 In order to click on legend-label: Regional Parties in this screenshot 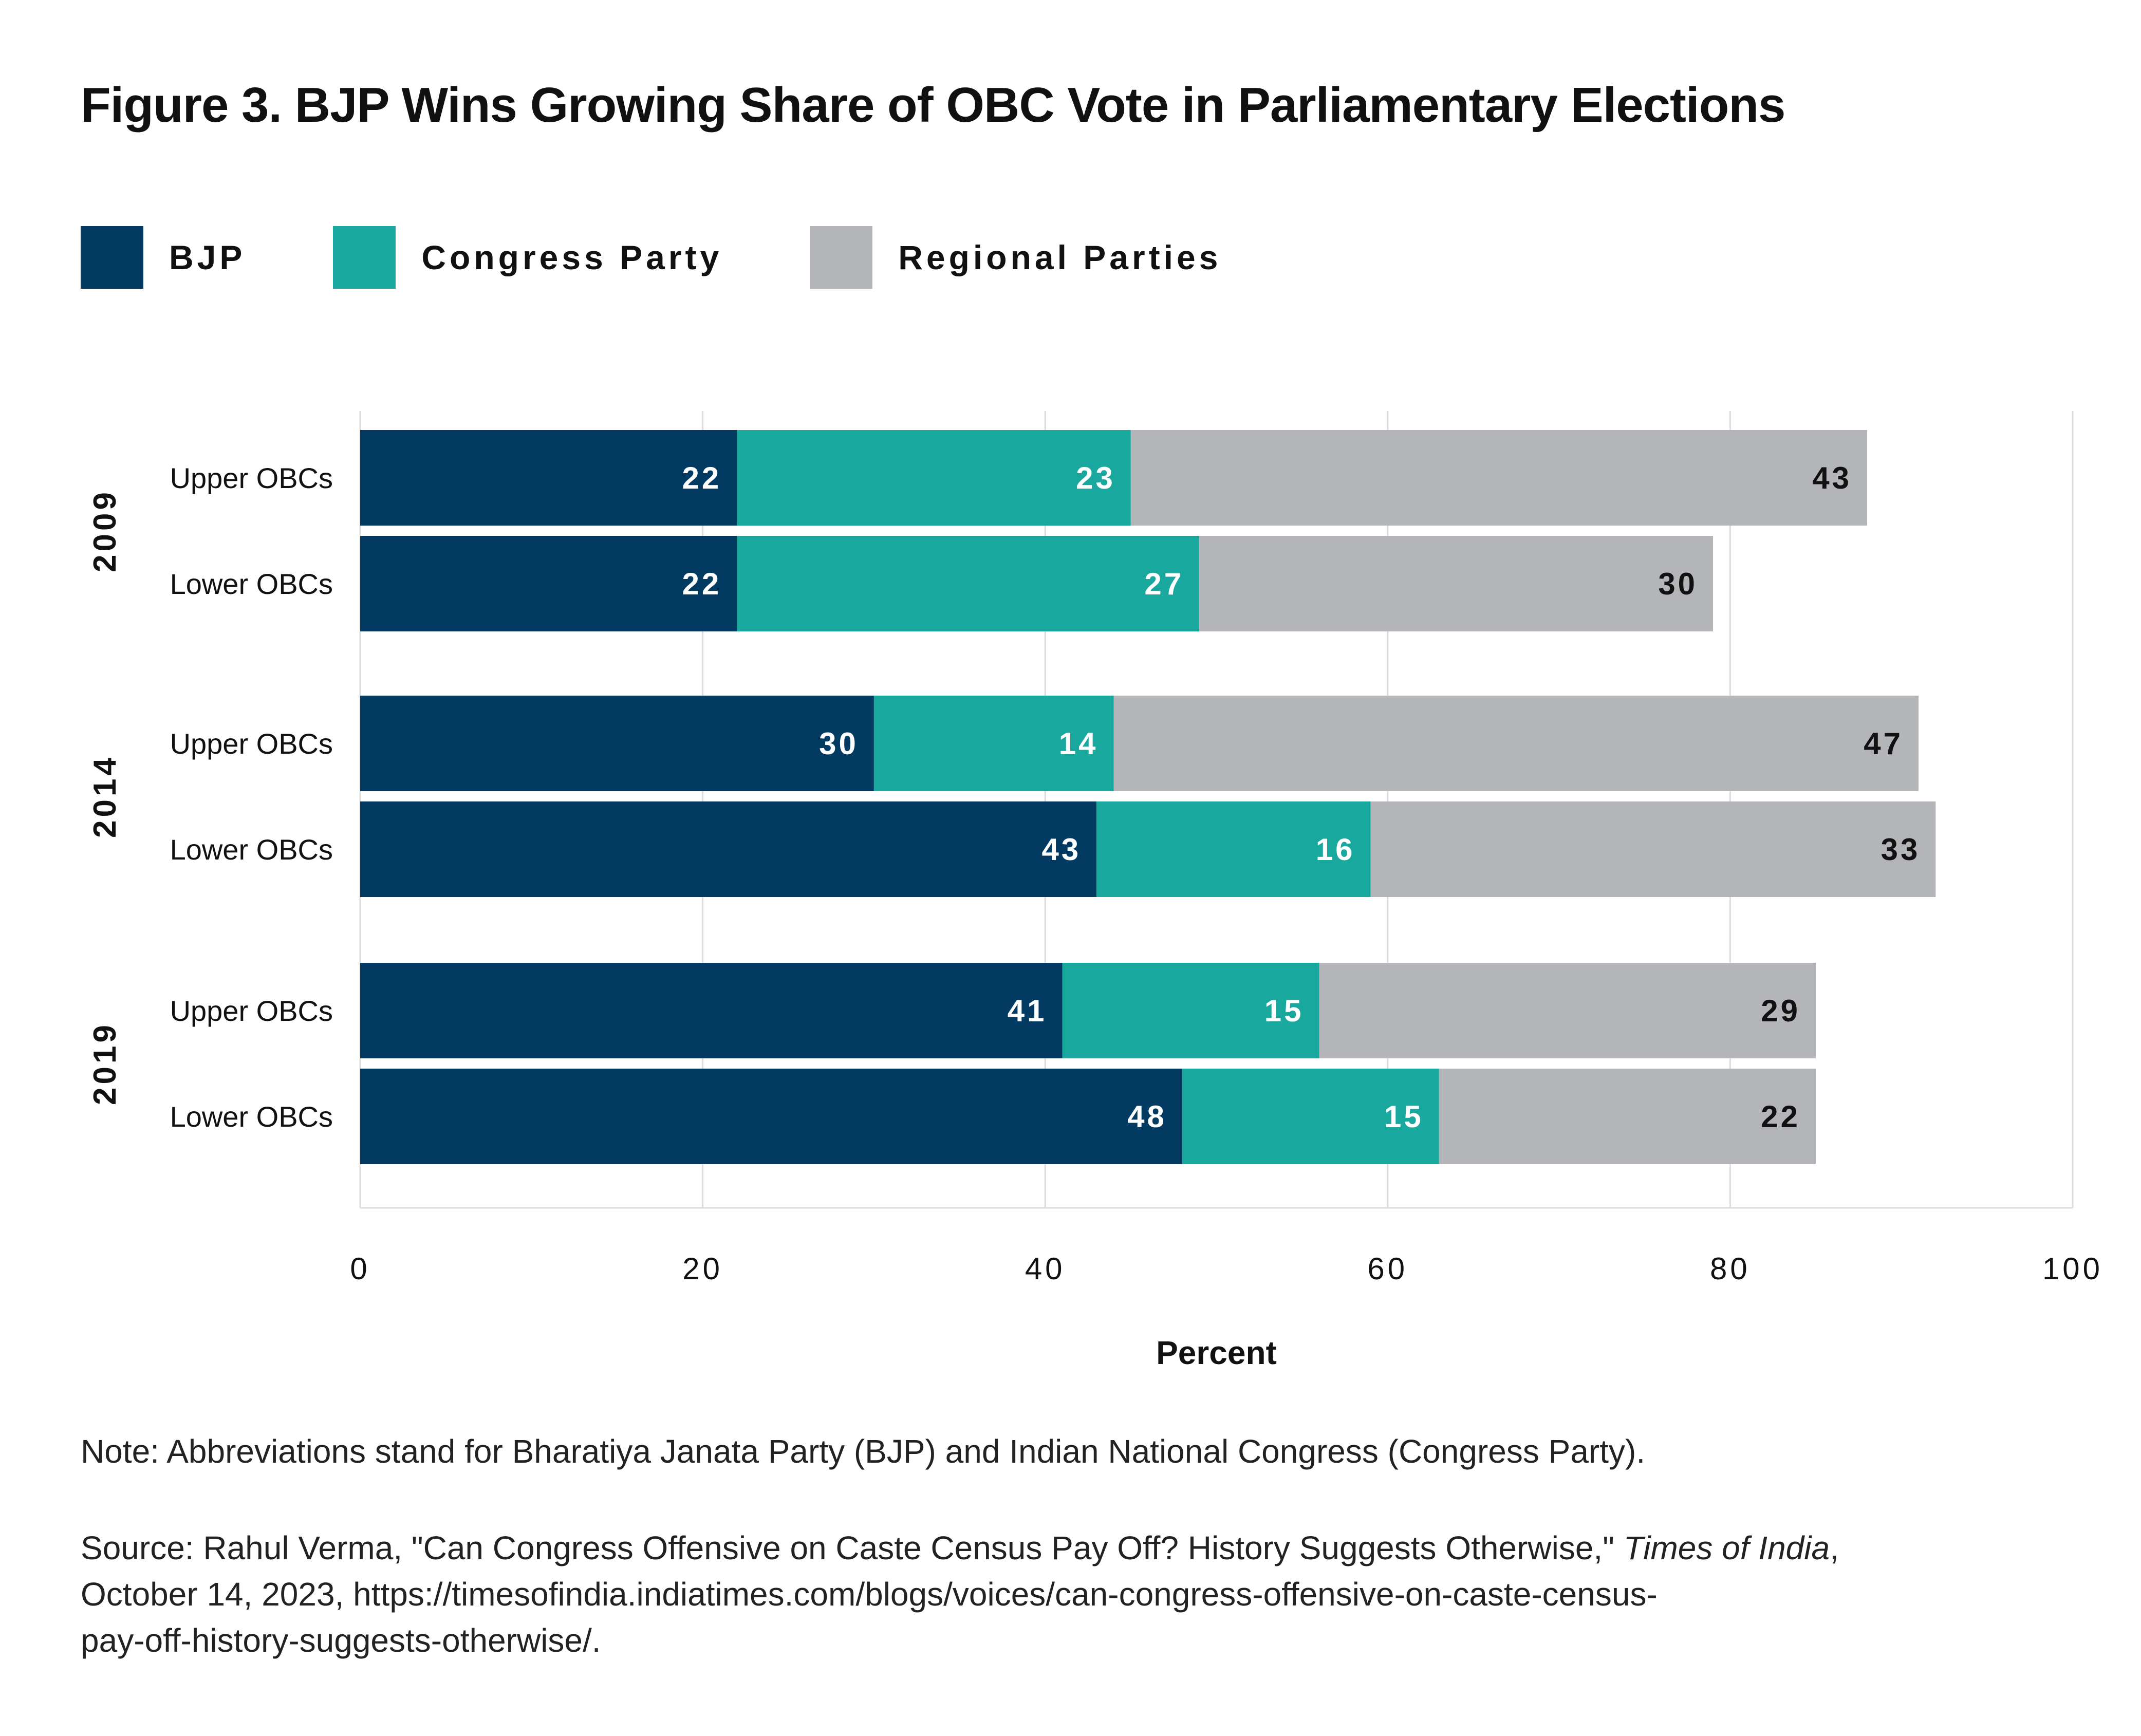, I will do `click(1060, 257)`.